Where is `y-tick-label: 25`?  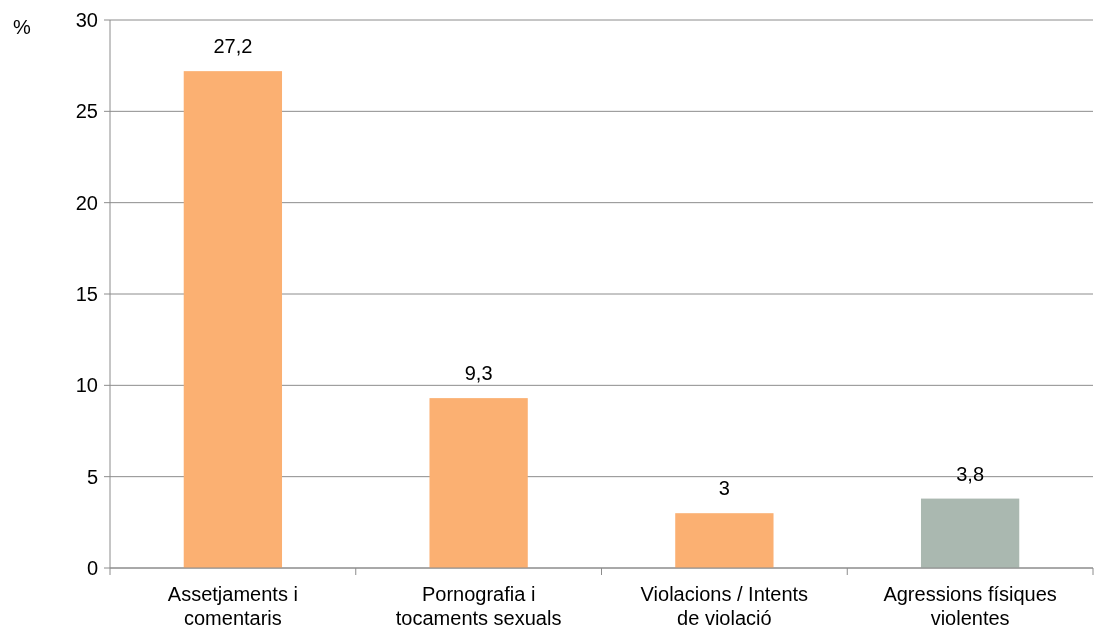
y-tick-label: 25 is located at coordinates (86, 111).